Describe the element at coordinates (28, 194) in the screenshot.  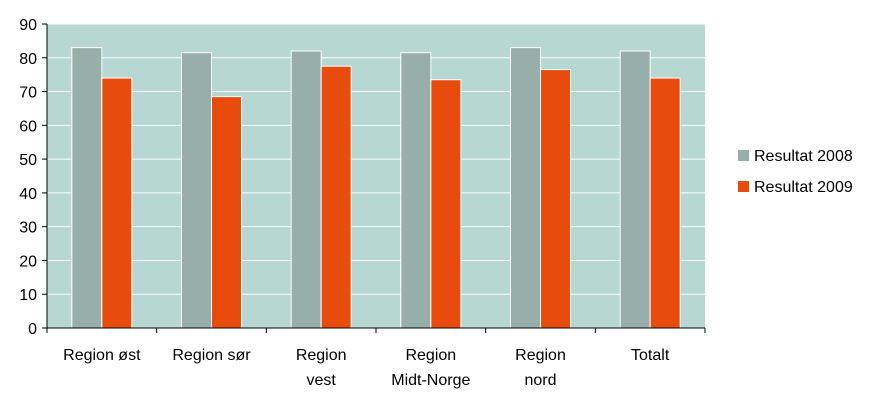
I see `y-tick-label: 40` at that location.